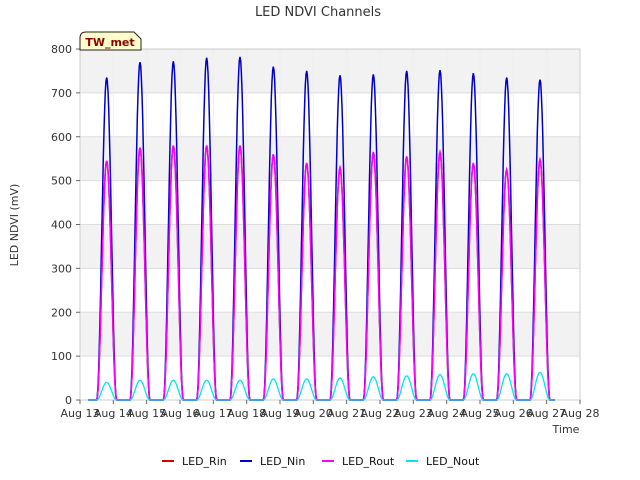  I want to click on y-tick-label: 200, so click(61, 312).